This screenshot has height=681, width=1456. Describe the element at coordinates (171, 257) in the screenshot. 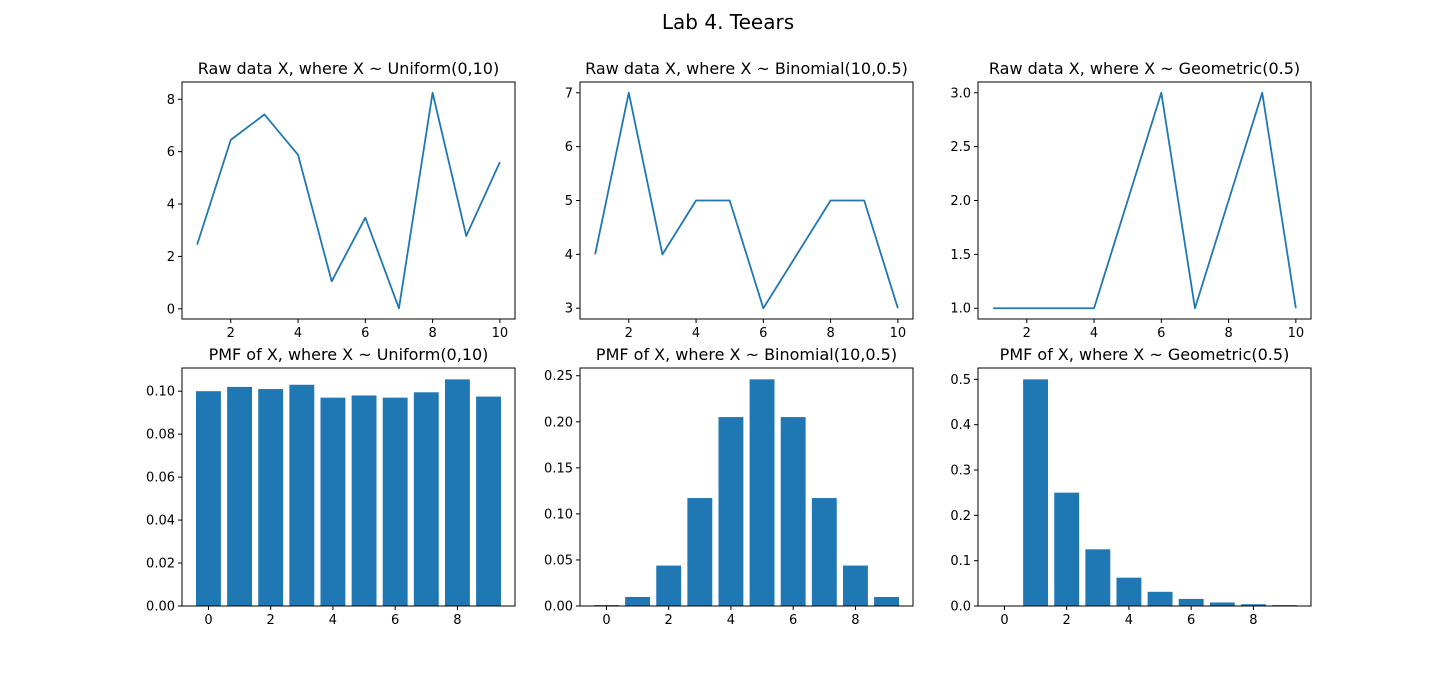

I see `y-tick-label: 2` at that location.